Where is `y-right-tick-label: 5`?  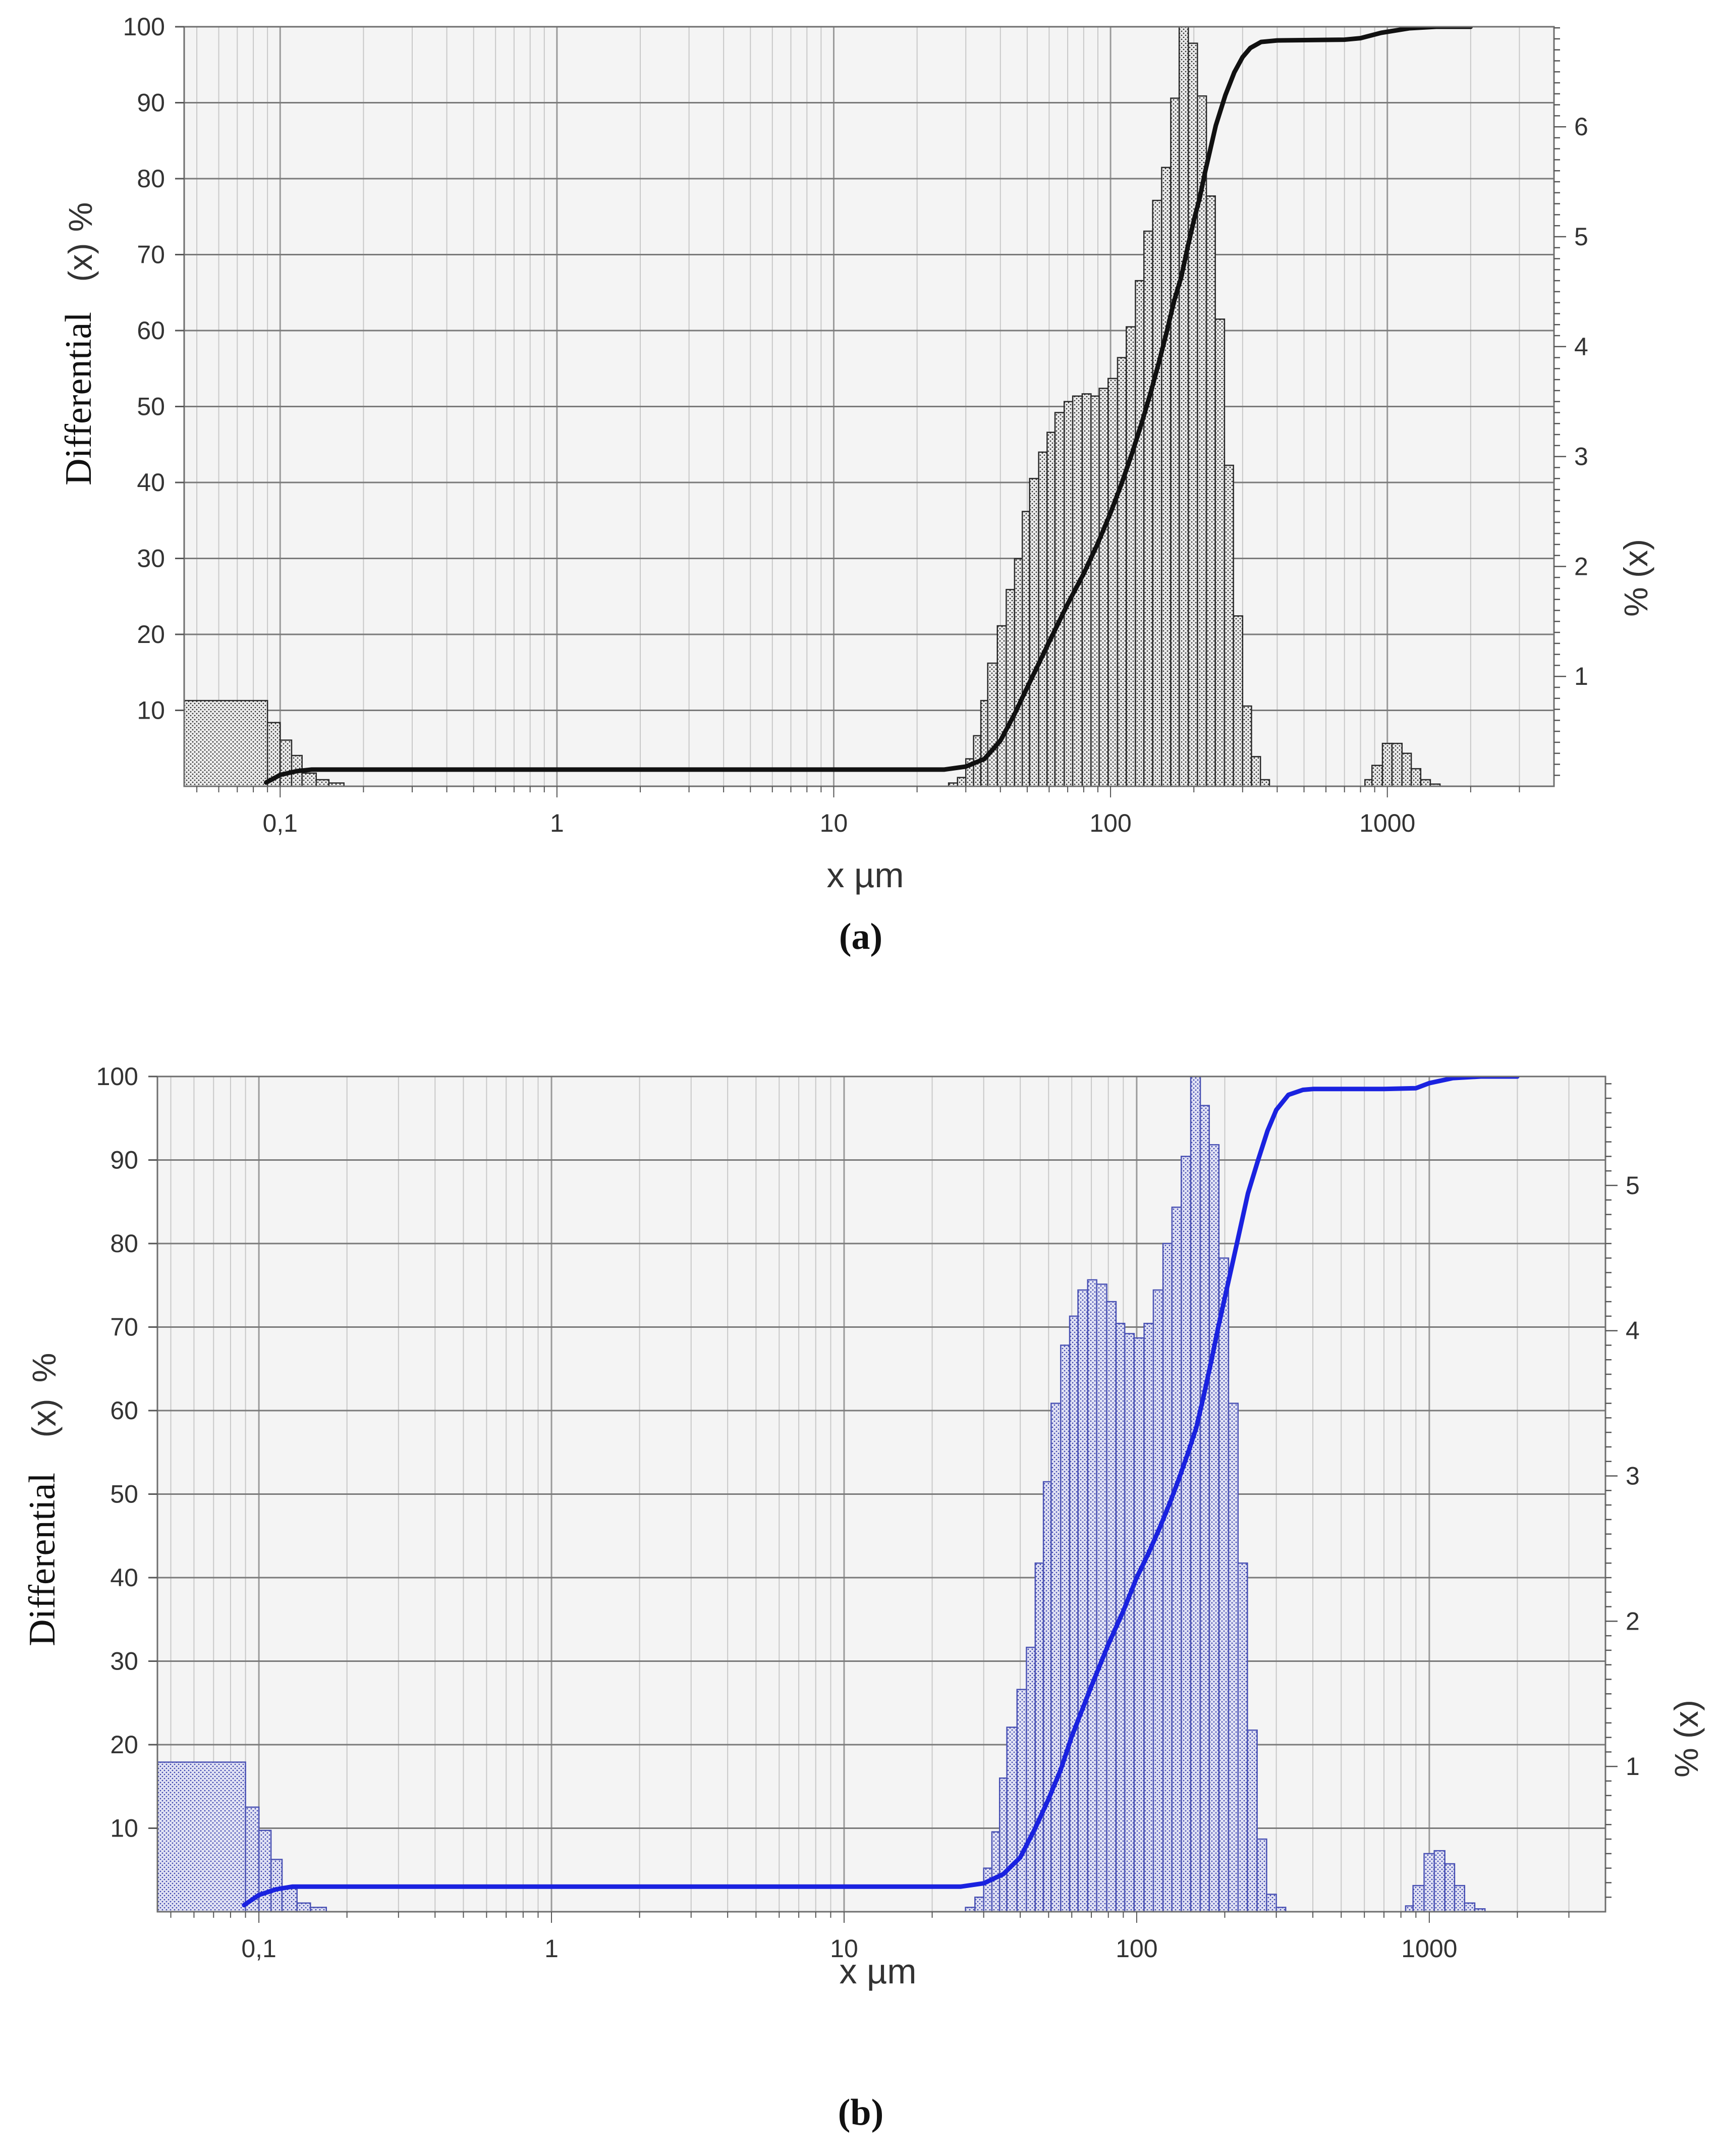 y-right-tick-label: 5 is located at coordinates (1581, 237).